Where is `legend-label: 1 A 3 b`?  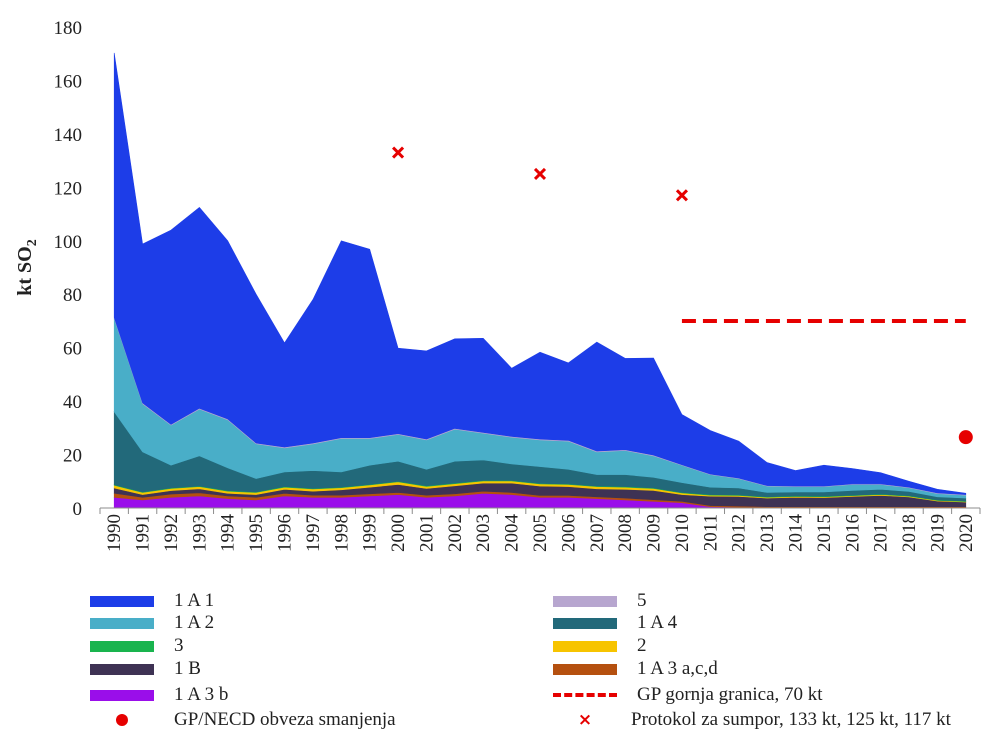 legend-label: 1 A 3 b is located at coordinates (201, 694).